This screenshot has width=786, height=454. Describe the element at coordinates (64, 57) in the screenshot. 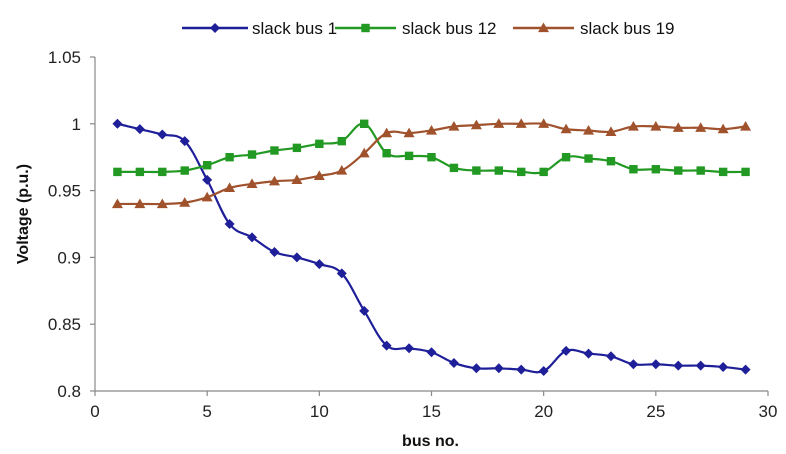

I see `y-tick-label: 1.05` at that location.